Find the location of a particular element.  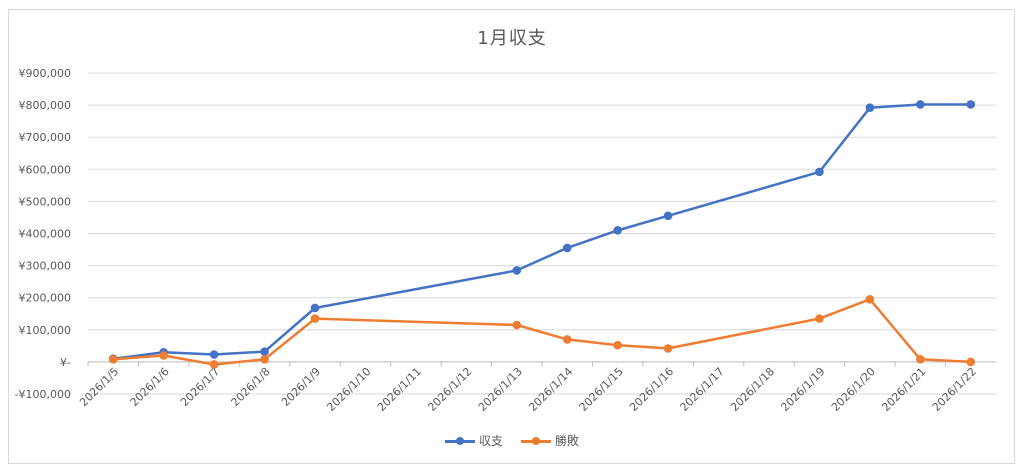

x-tick-label: 2026/1/15 is located at coordinates (601, 389).